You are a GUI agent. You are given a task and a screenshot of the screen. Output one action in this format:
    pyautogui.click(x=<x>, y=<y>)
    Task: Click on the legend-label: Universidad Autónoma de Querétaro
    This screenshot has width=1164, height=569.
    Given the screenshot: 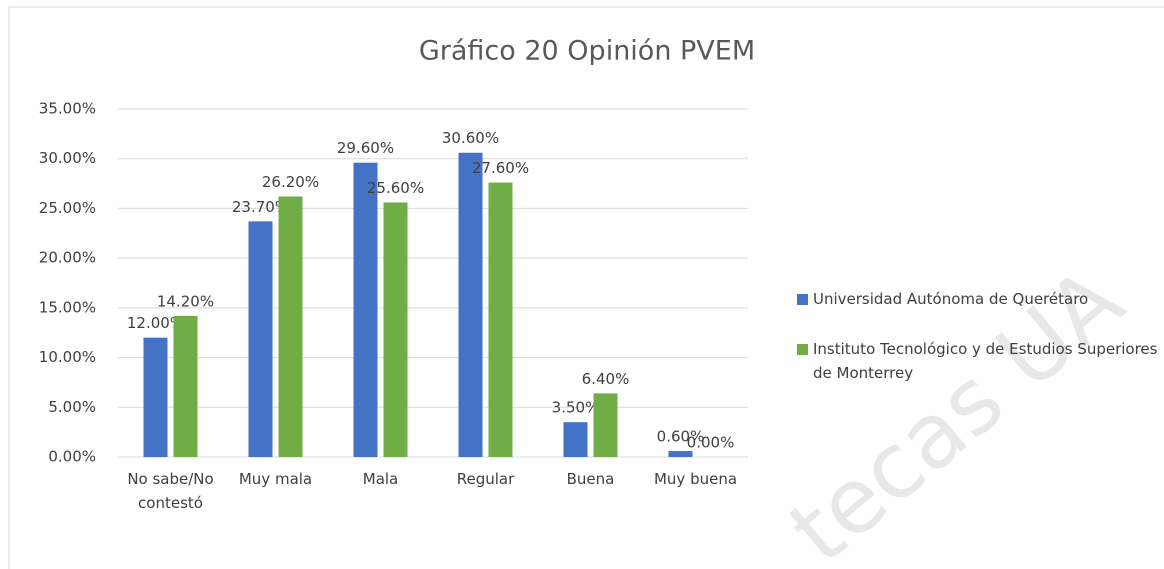 What is the action you would take?
    pyautogui.click(x=951, y=299)
    